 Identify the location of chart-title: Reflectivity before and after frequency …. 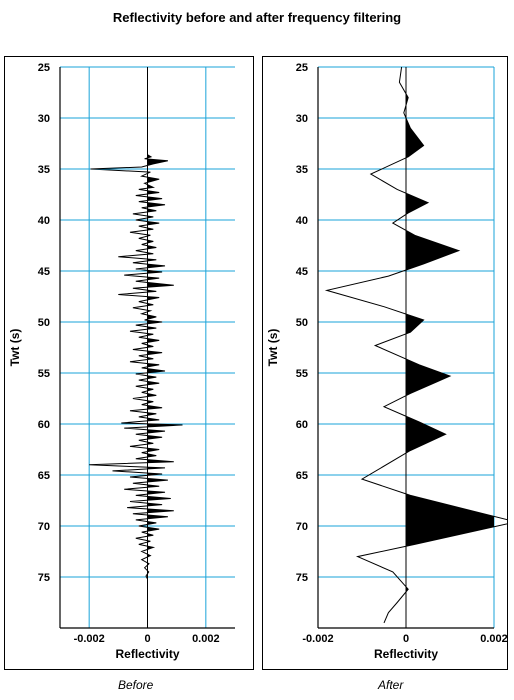
(257, 17).